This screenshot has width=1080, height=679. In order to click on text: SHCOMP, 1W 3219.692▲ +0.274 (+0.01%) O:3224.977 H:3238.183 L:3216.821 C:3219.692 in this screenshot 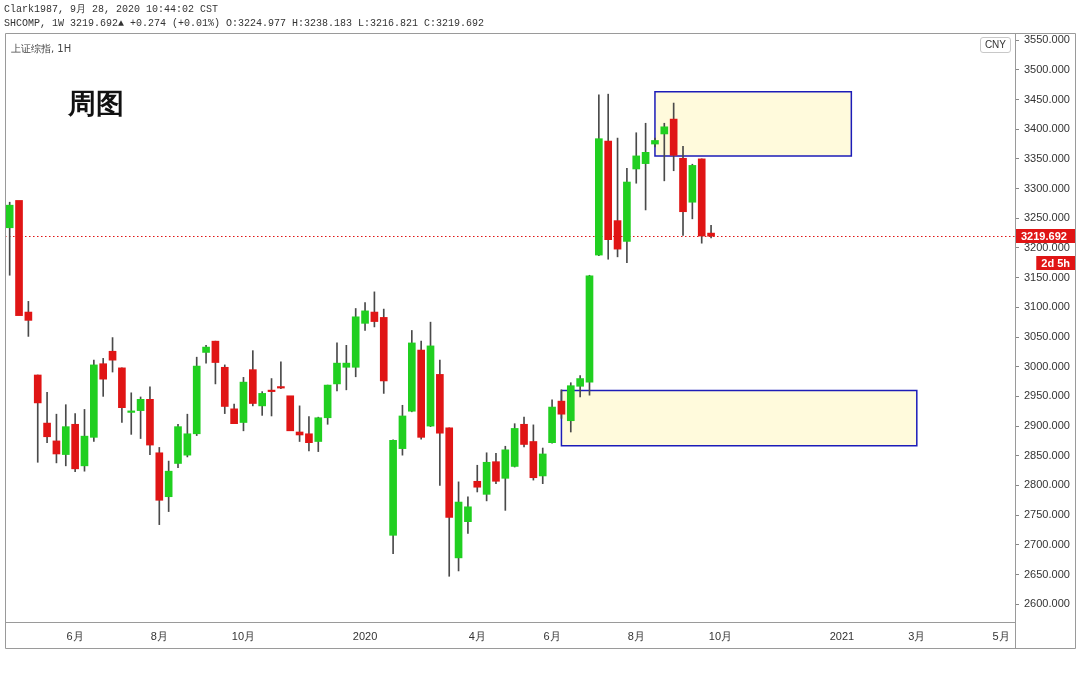, I will do `click(244, 24)`.